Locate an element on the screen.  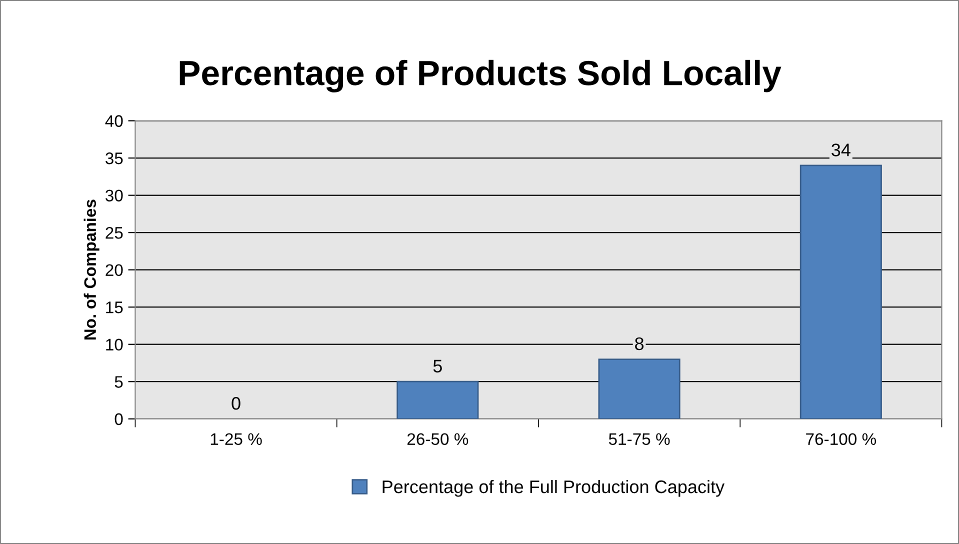
y-tick-label: 10 is located at coordinates (114, 344).